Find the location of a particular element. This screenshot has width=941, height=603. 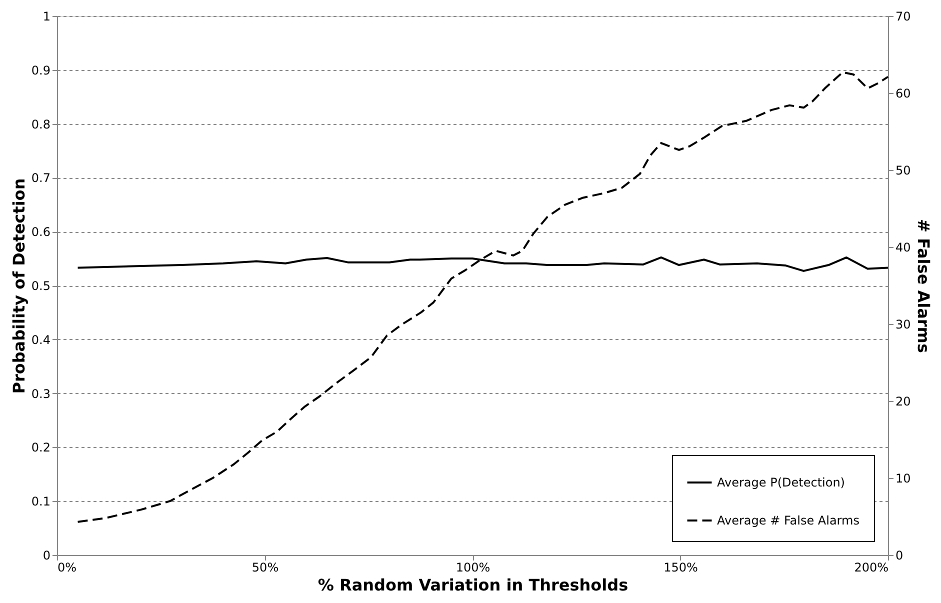

y-tick-label: 0.8 is located at coordinates (40, 124).